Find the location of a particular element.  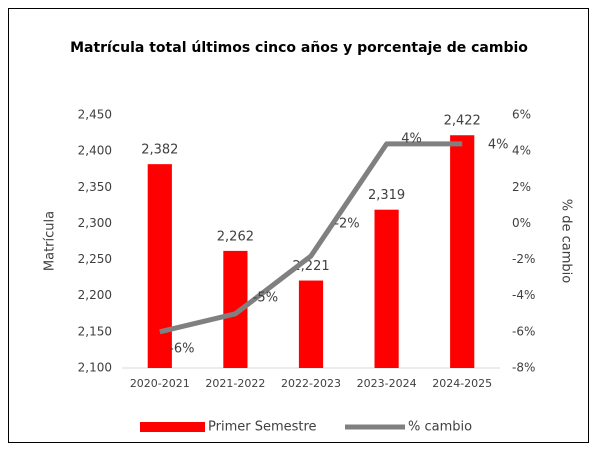

y2-tick-label: 4% is located at coordinates (521, 151).